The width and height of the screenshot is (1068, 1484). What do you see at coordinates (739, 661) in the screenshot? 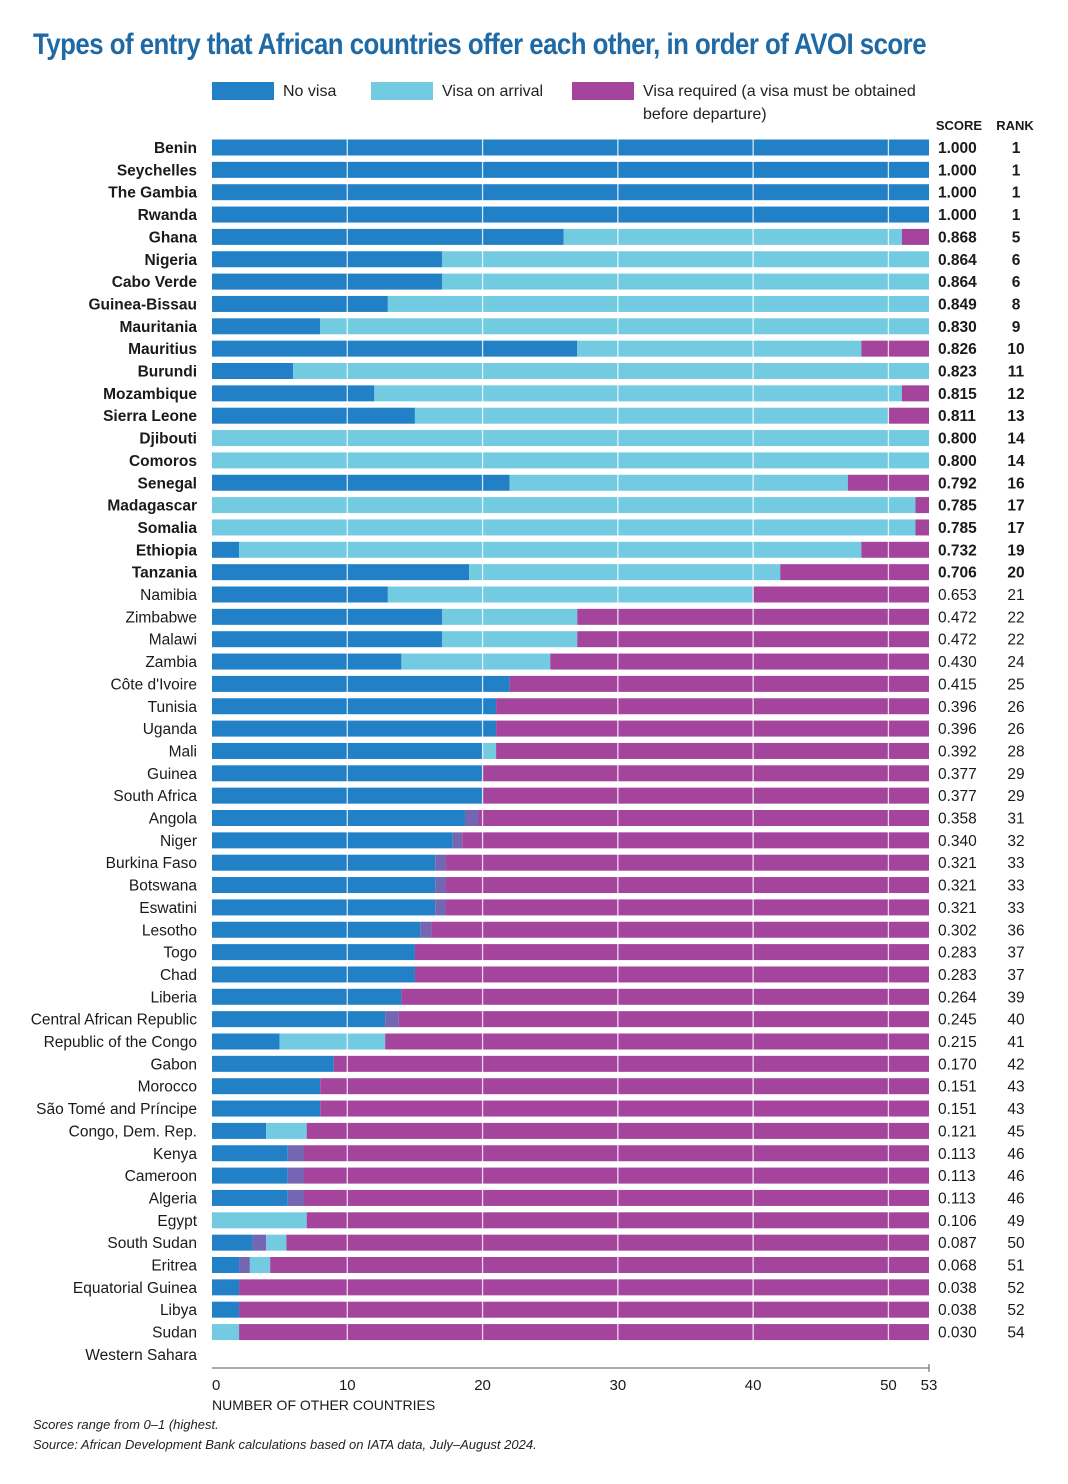
I see `bar-visa-required-zambia` at bounding box center [739, 661].